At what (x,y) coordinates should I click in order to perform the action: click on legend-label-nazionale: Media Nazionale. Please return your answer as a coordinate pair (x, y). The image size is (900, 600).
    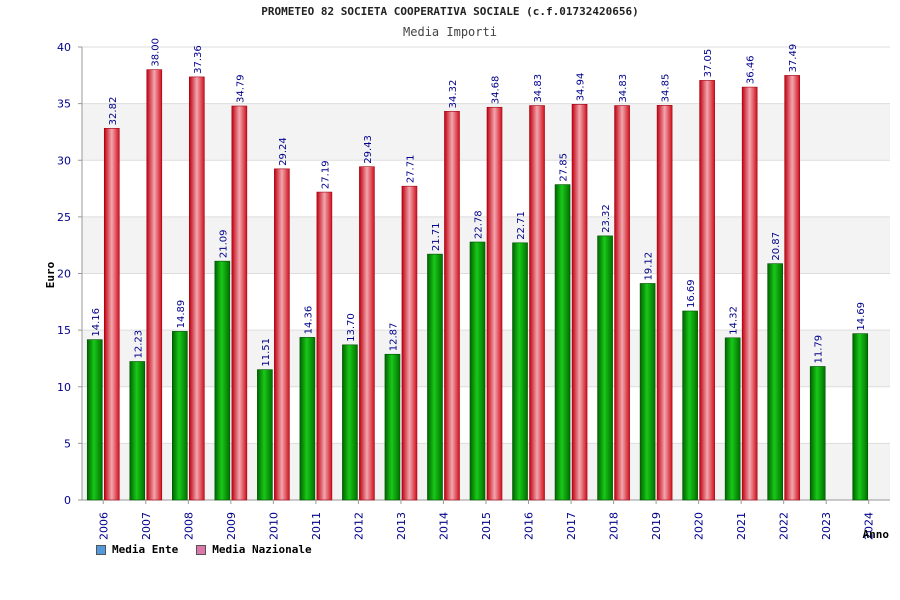
    Looking at the image, I should click on (262, 549).